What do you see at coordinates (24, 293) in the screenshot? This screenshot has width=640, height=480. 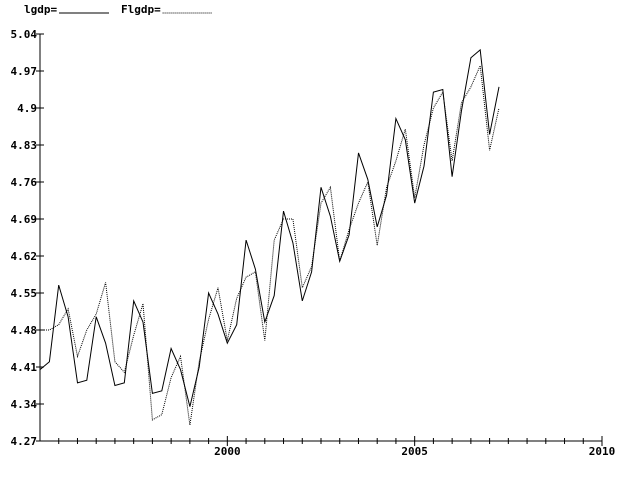 I see `y-tick-label: 4.55` at bounding box center [24, 293].